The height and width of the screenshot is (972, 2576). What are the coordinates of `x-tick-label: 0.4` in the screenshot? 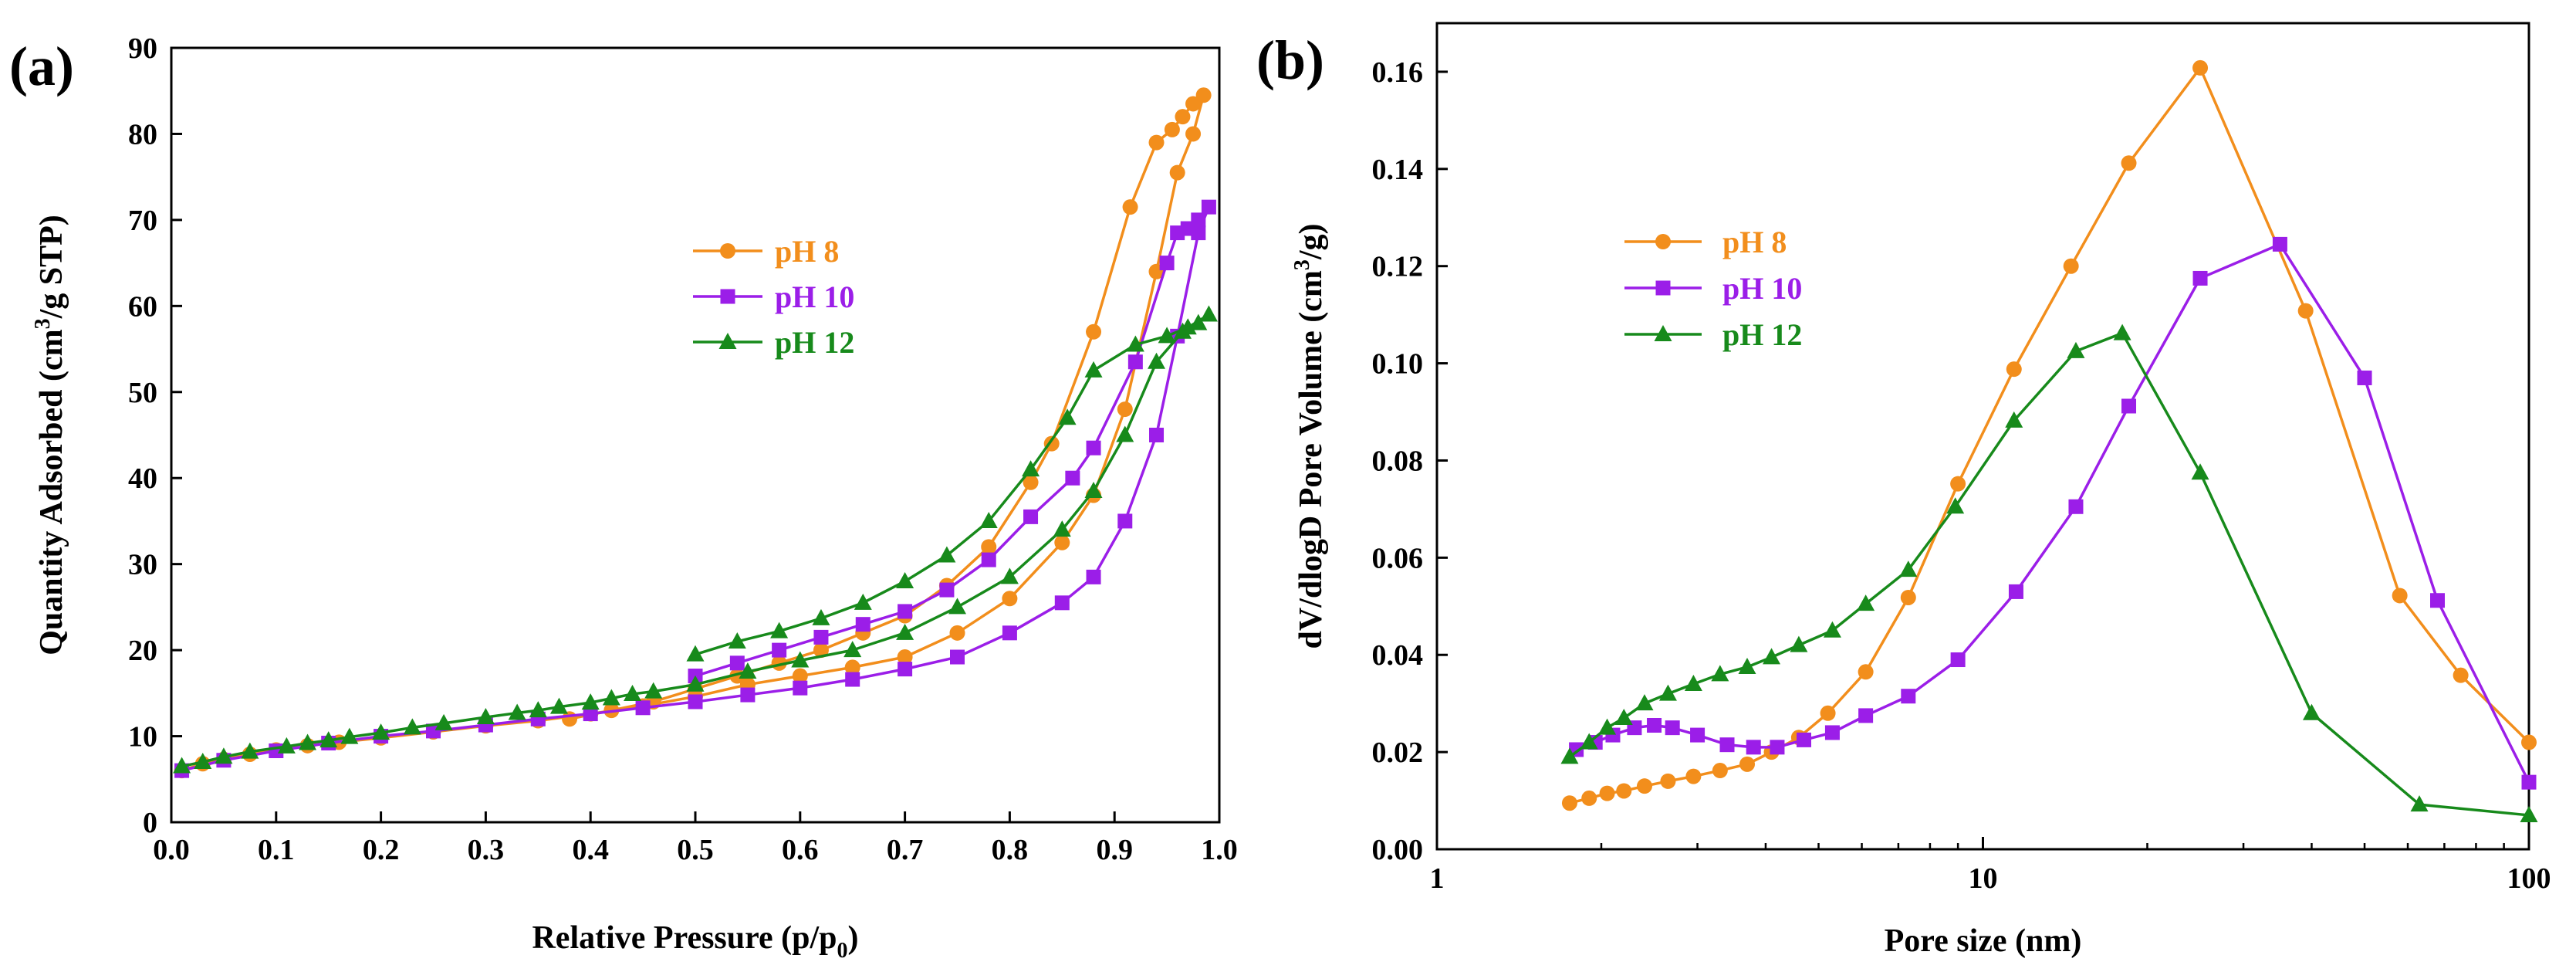 It's located at (590, 850).